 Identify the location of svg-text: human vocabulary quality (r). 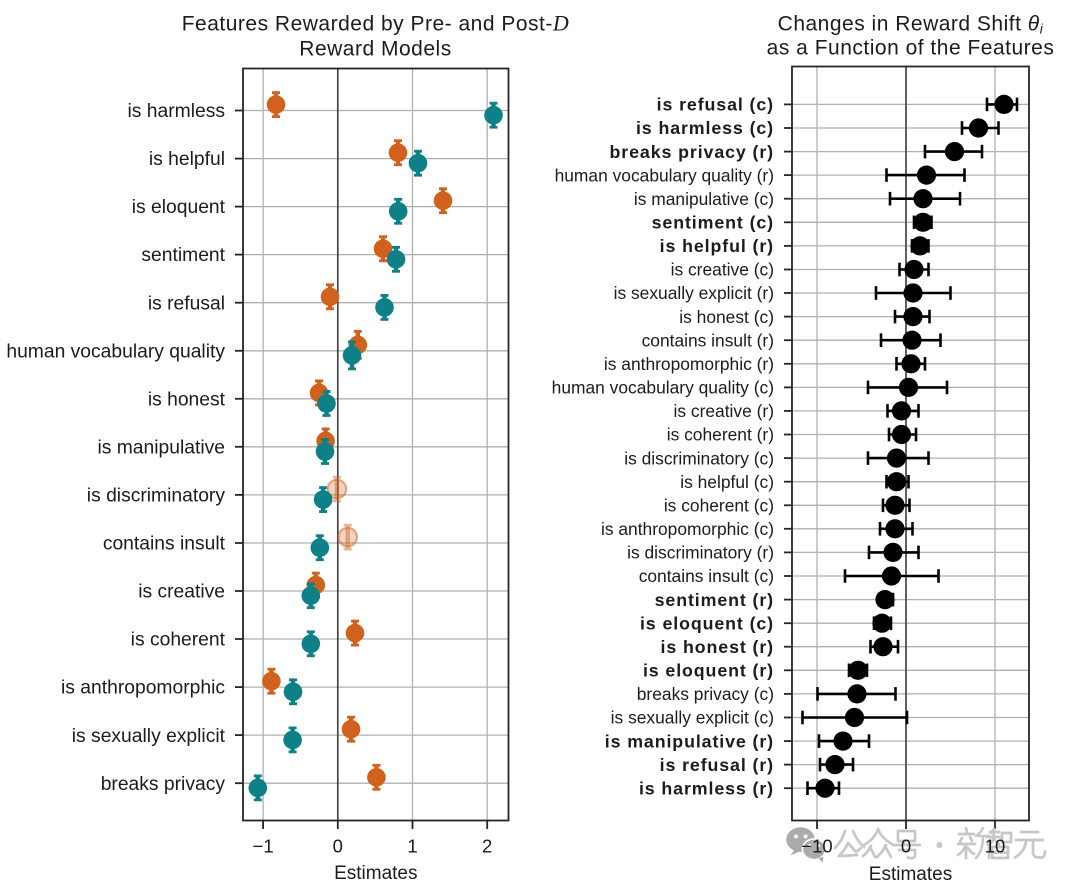
(664, 175).